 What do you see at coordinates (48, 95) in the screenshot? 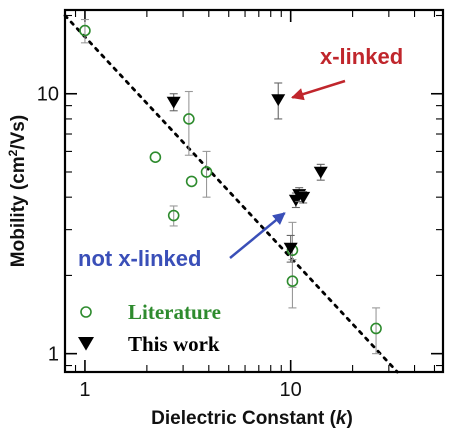
I see `y-tick-label: 10` at bounding box center [48, 95].